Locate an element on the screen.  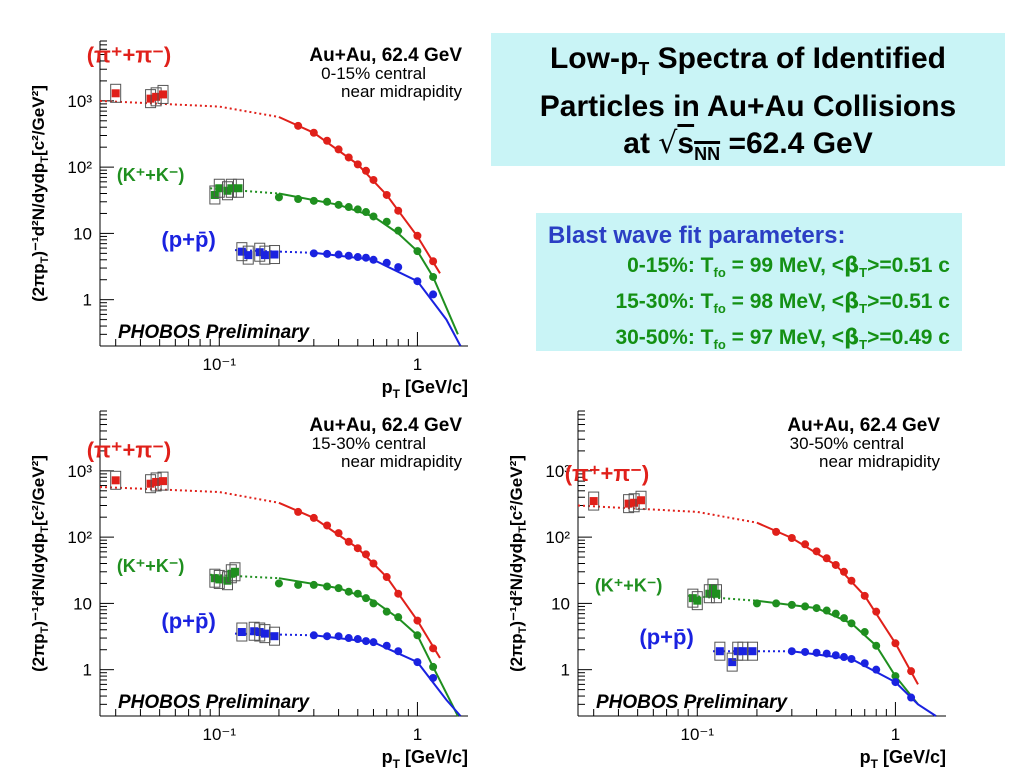
sqrt-symbol: √ is located at coordinates (668, 143).